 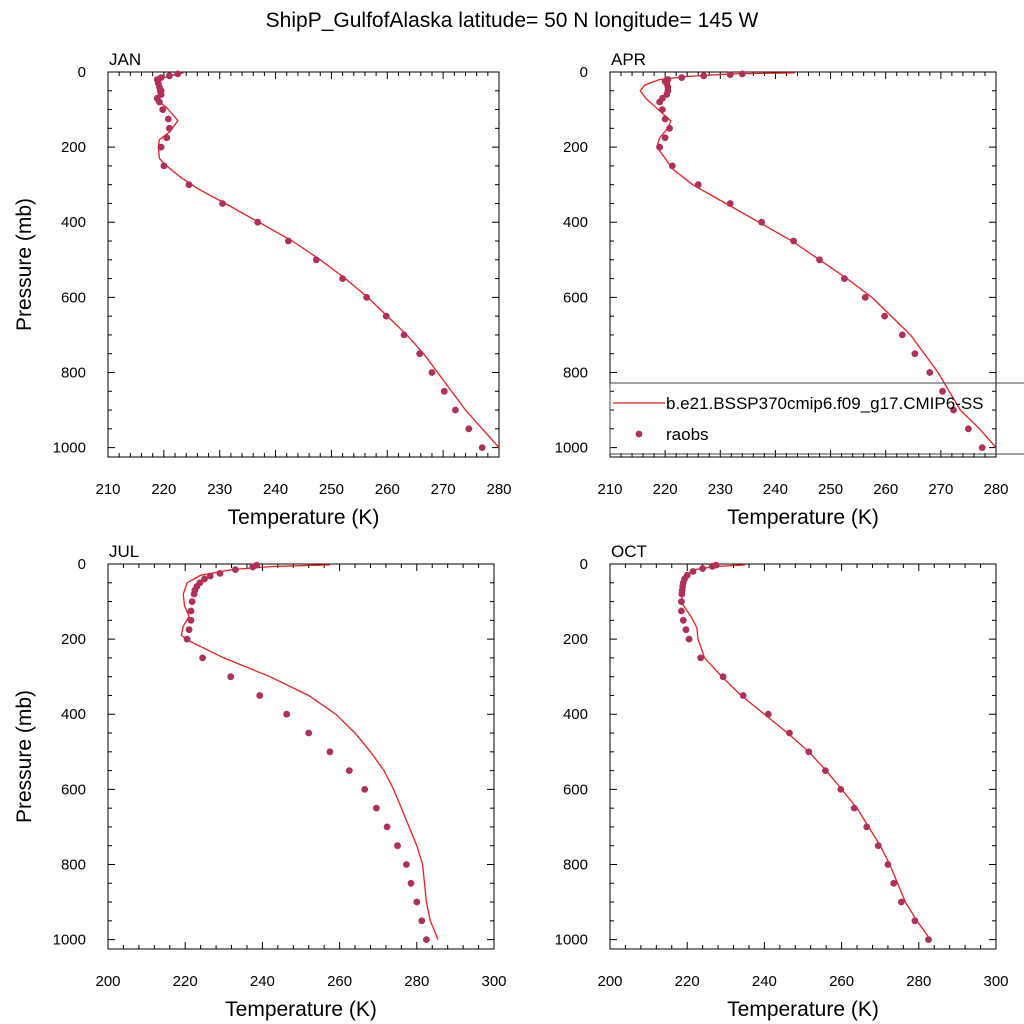 What do you see at coordinates (995, 981) in the screenshot?
I see `x-tick-label: 300` at bounding box center [995, 981].